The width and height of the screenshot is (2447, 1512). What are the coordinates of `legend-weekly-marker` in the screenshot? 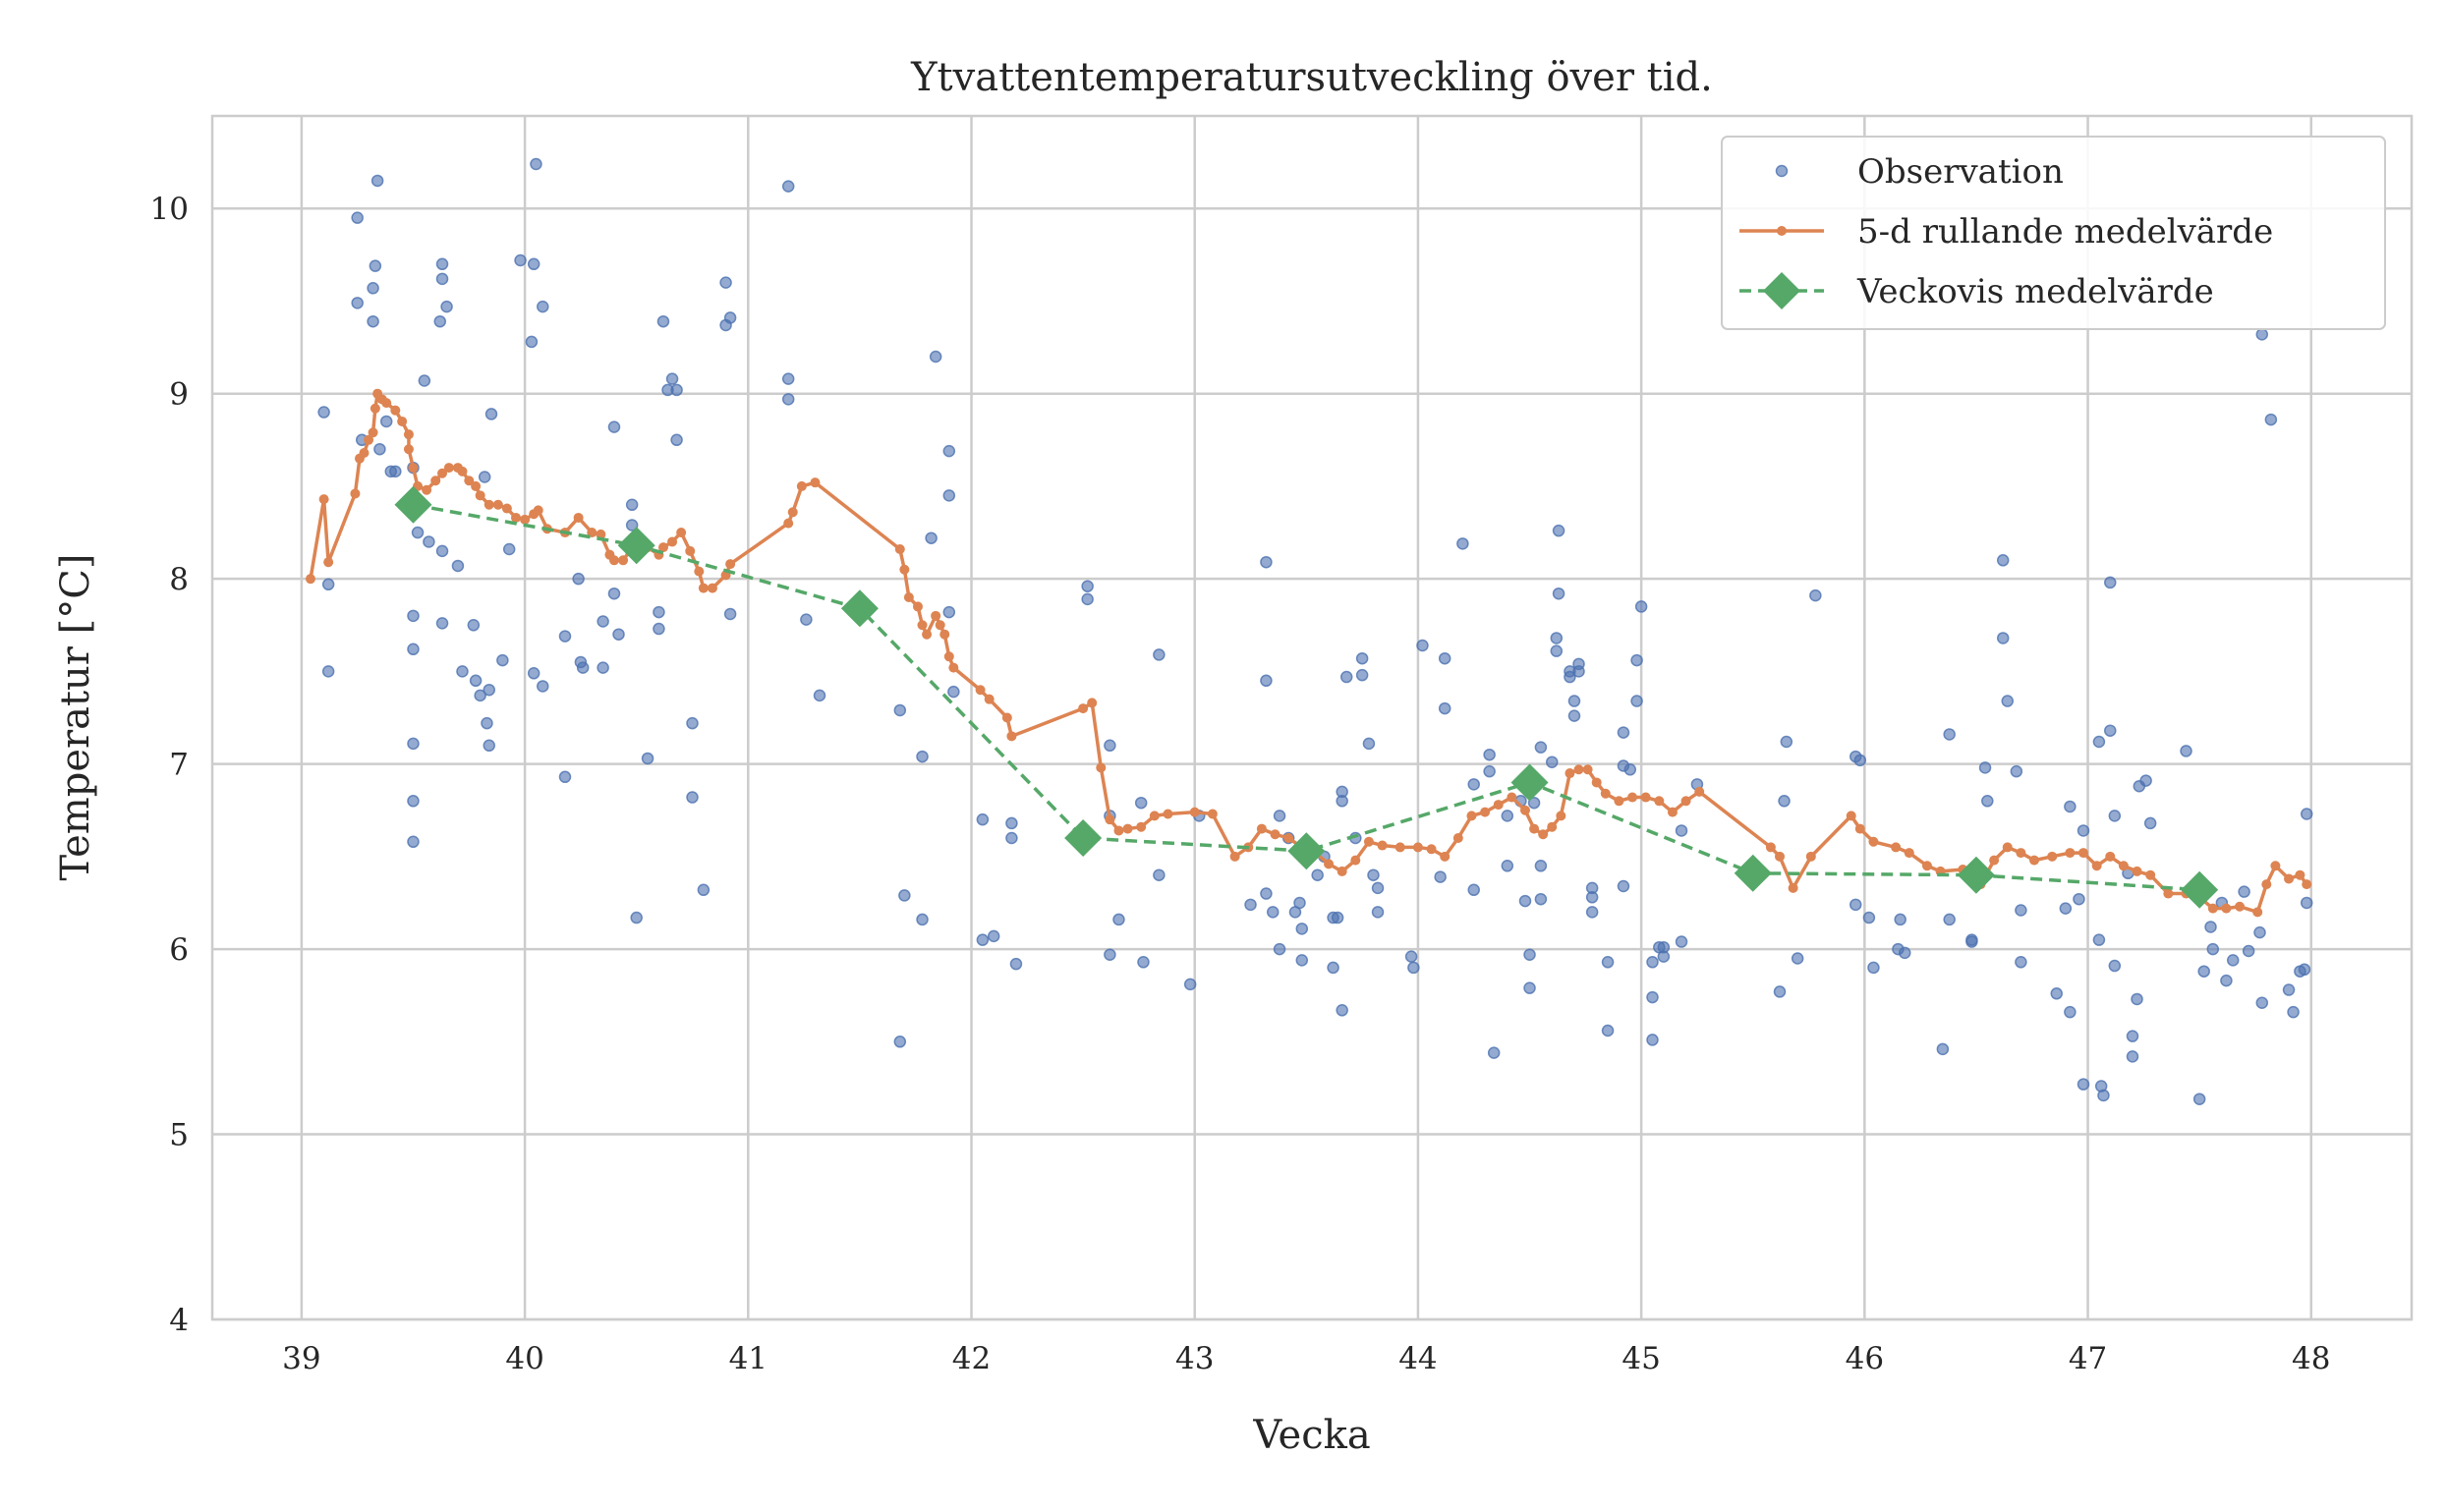 It's located at (1781, 290).